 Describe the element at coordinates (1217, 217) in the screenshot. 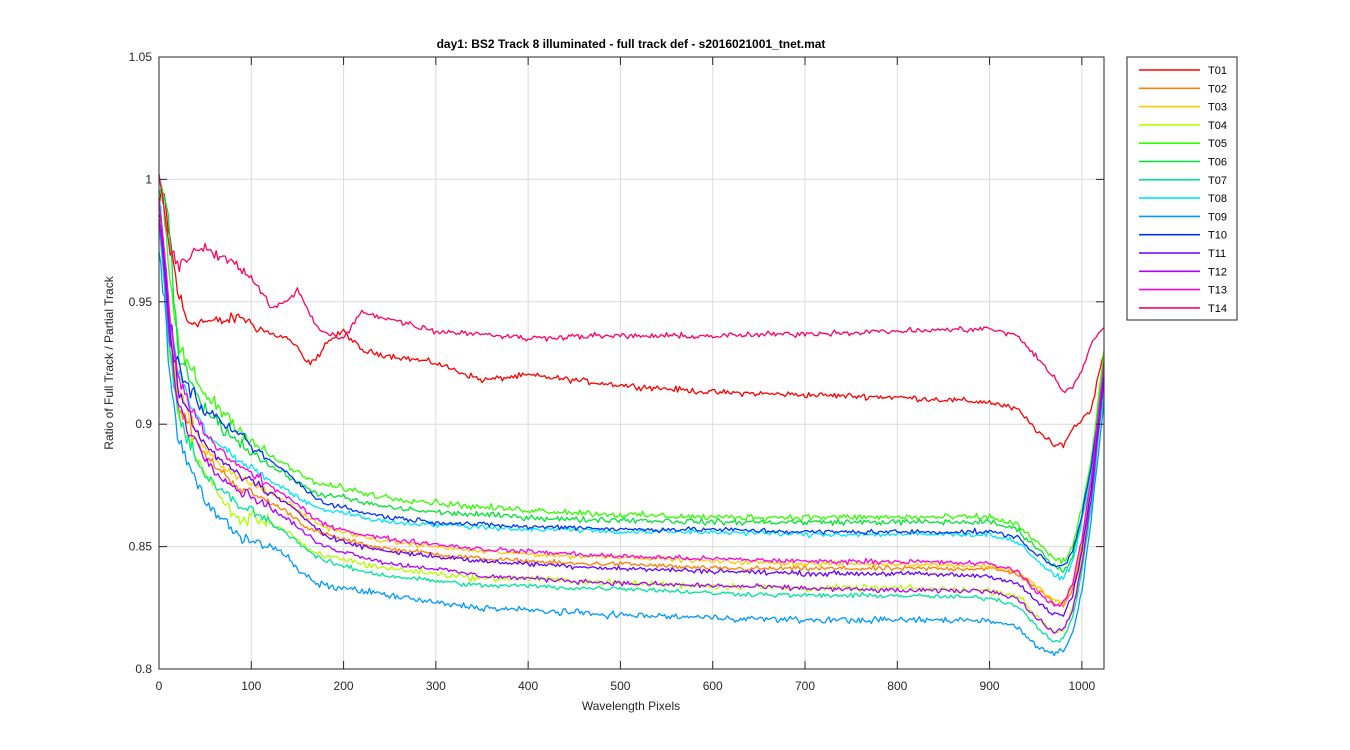

I see `legend-label-t09: T09` at that location.